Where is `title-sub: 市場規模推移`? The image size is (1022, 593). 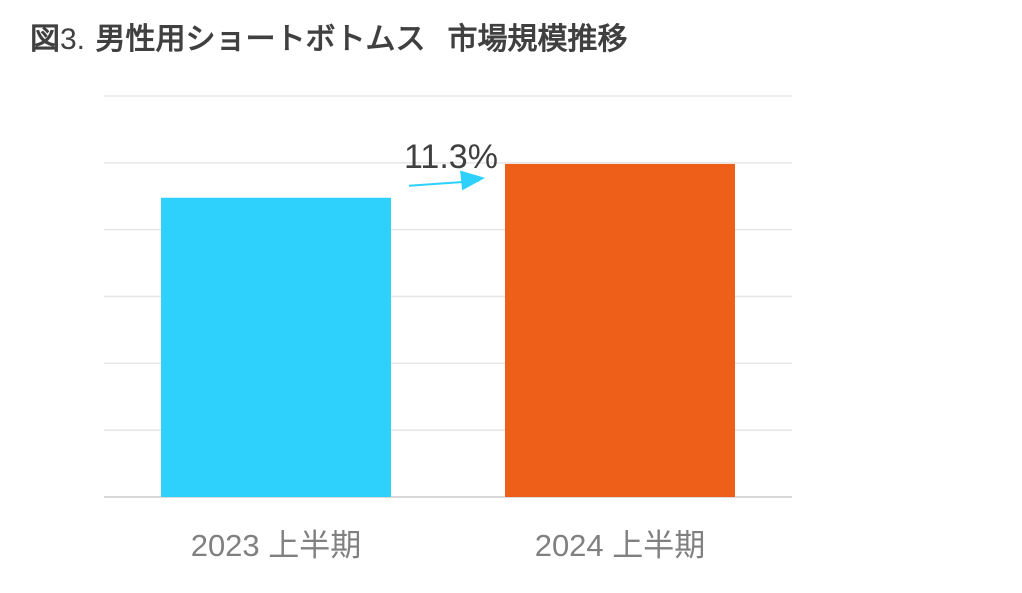 title-sub: 市場規模推移 is located at coordinates (537, 39).